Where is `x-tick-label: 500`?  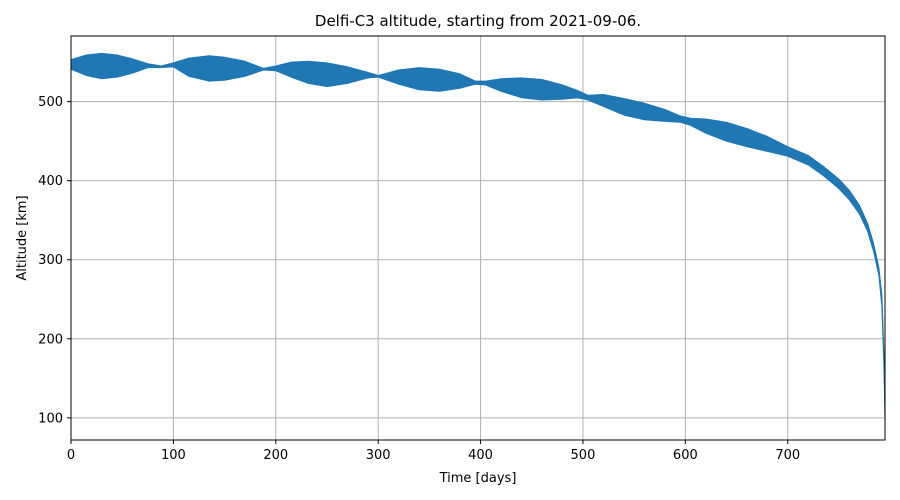
x-tick-label: 500 is located at coordinates (583, 455).